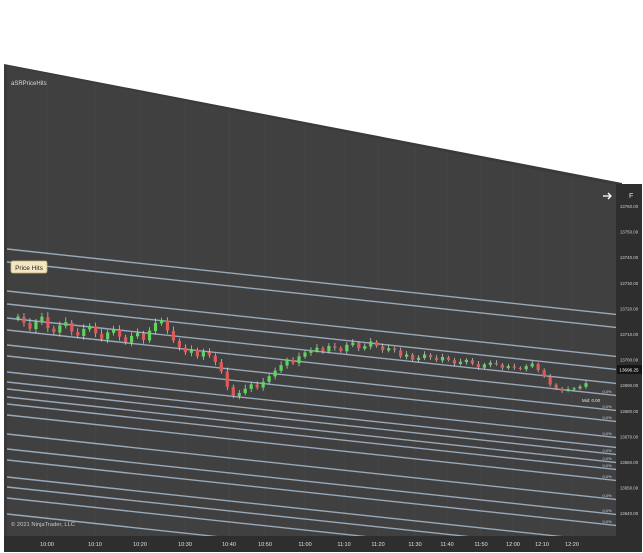 This screenshot has height=553, width=643. Describe the element at coordinates (29, 267) in the screenshot. I see `price-hits-button: Price Hits` at that location.